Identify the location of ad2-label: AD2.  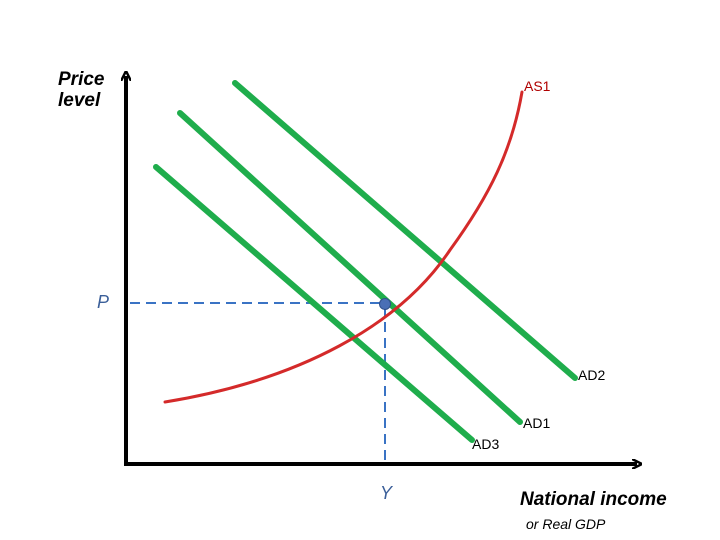
(592, 375).